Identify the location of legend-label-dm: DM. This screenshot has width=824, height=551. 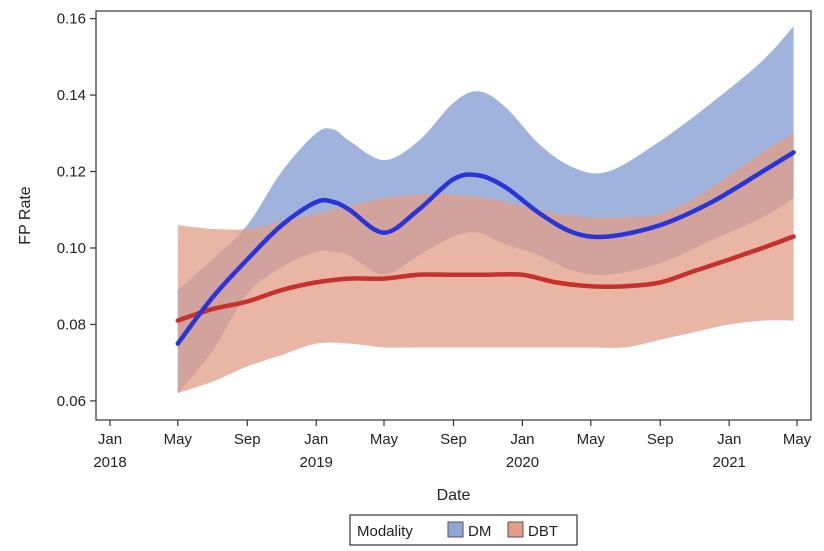
(479, 531).